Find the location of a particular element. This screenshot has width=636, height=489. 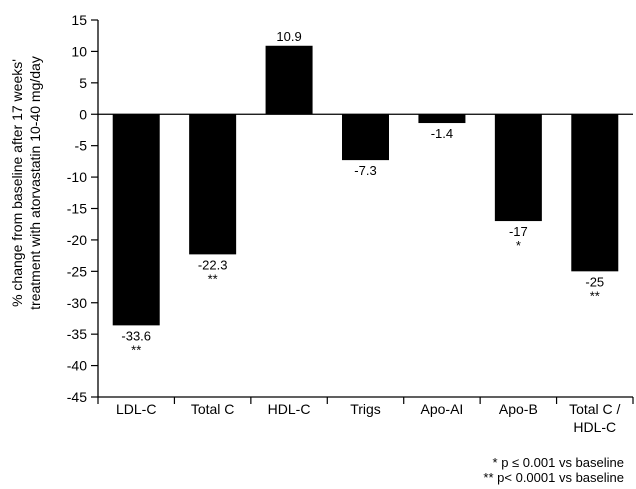

y-tick-label: -35 is located at coordinates (77, 334).